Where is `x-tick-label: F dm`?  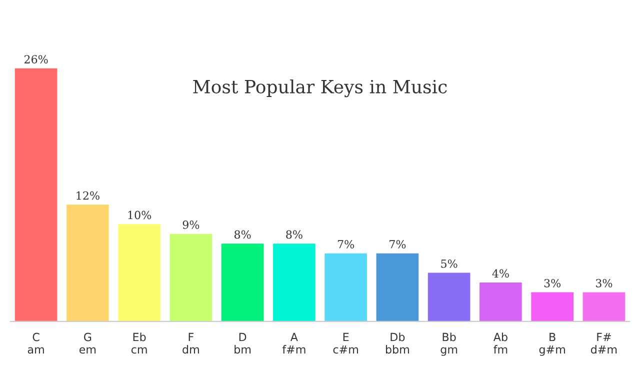
x-tick-label: F dm is located at coordinates (190, 343).